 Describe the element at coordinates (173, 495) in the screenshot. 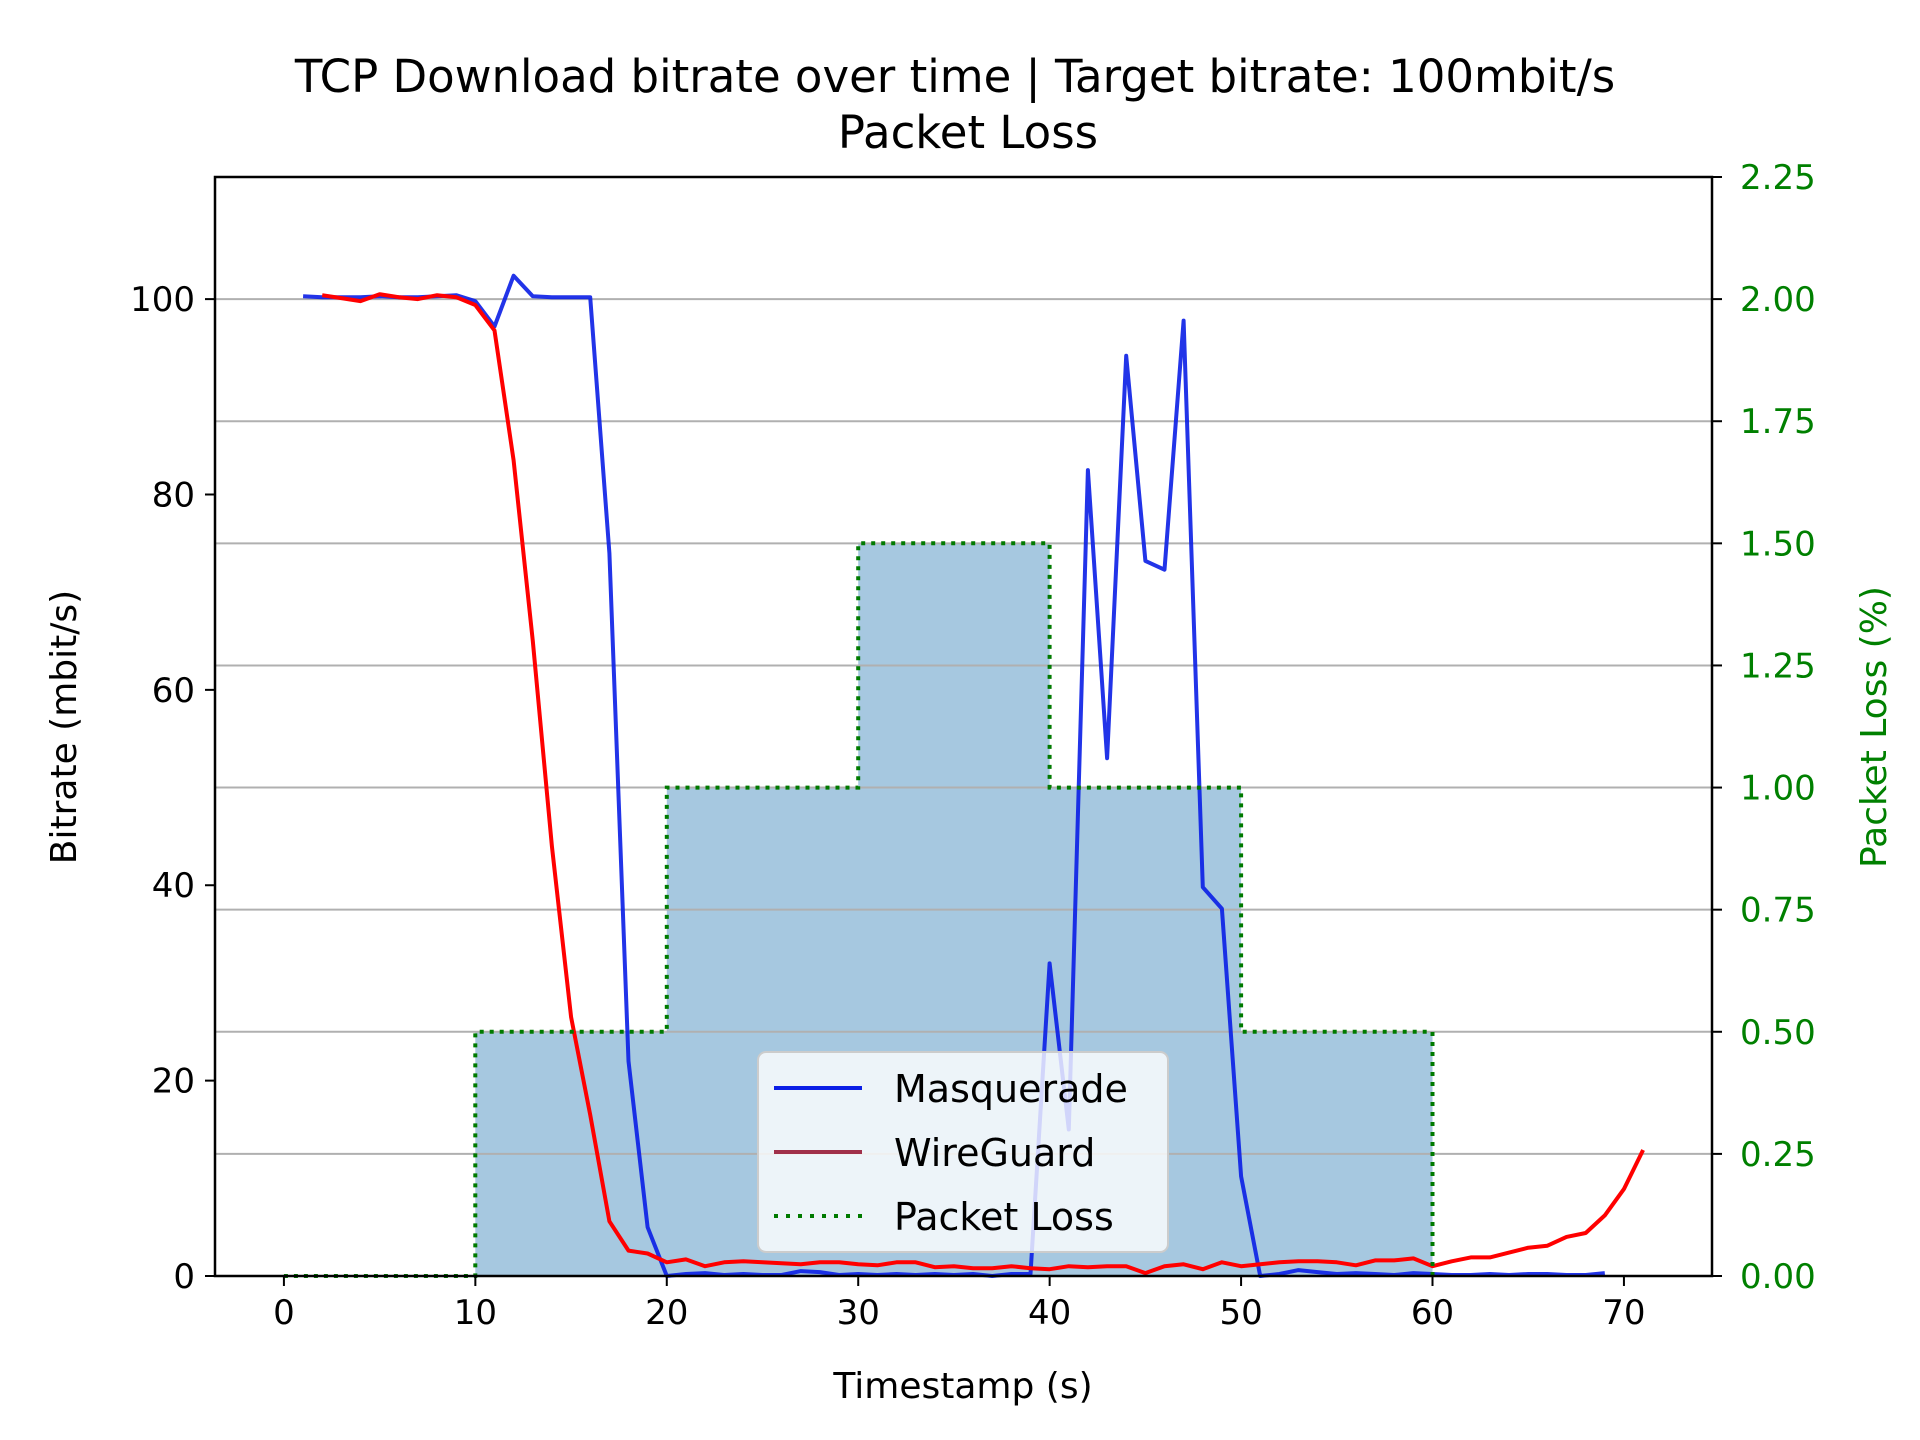

I see `y-tick-label-80: 80` at that location.